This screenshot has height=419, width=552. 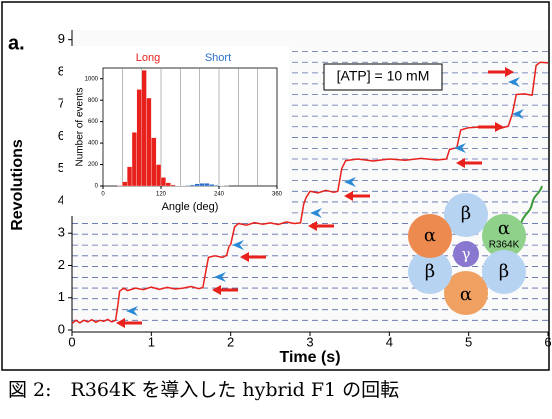 I want to click on y-tick-label: 3, so click(x=61, y=232).